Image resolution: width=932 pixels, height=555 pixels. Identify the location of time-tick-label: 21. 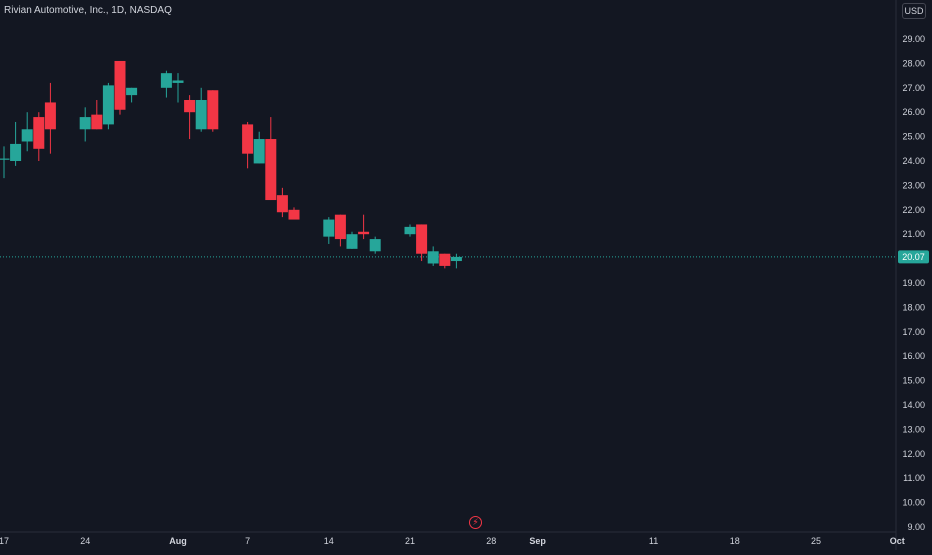
(410, 541).